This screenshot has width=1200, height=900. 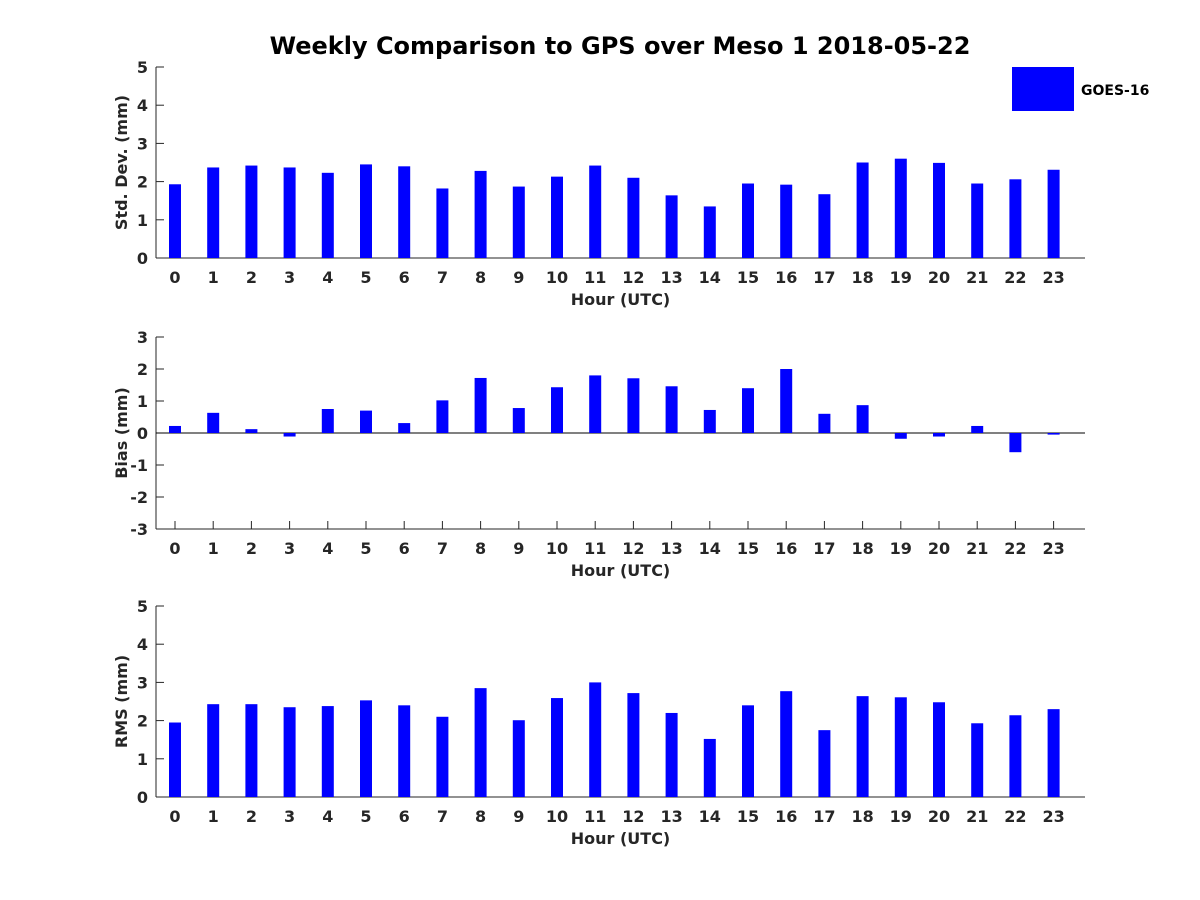 I want to click on y-axis-label: Bias (mm), so click(x=121, y=433).